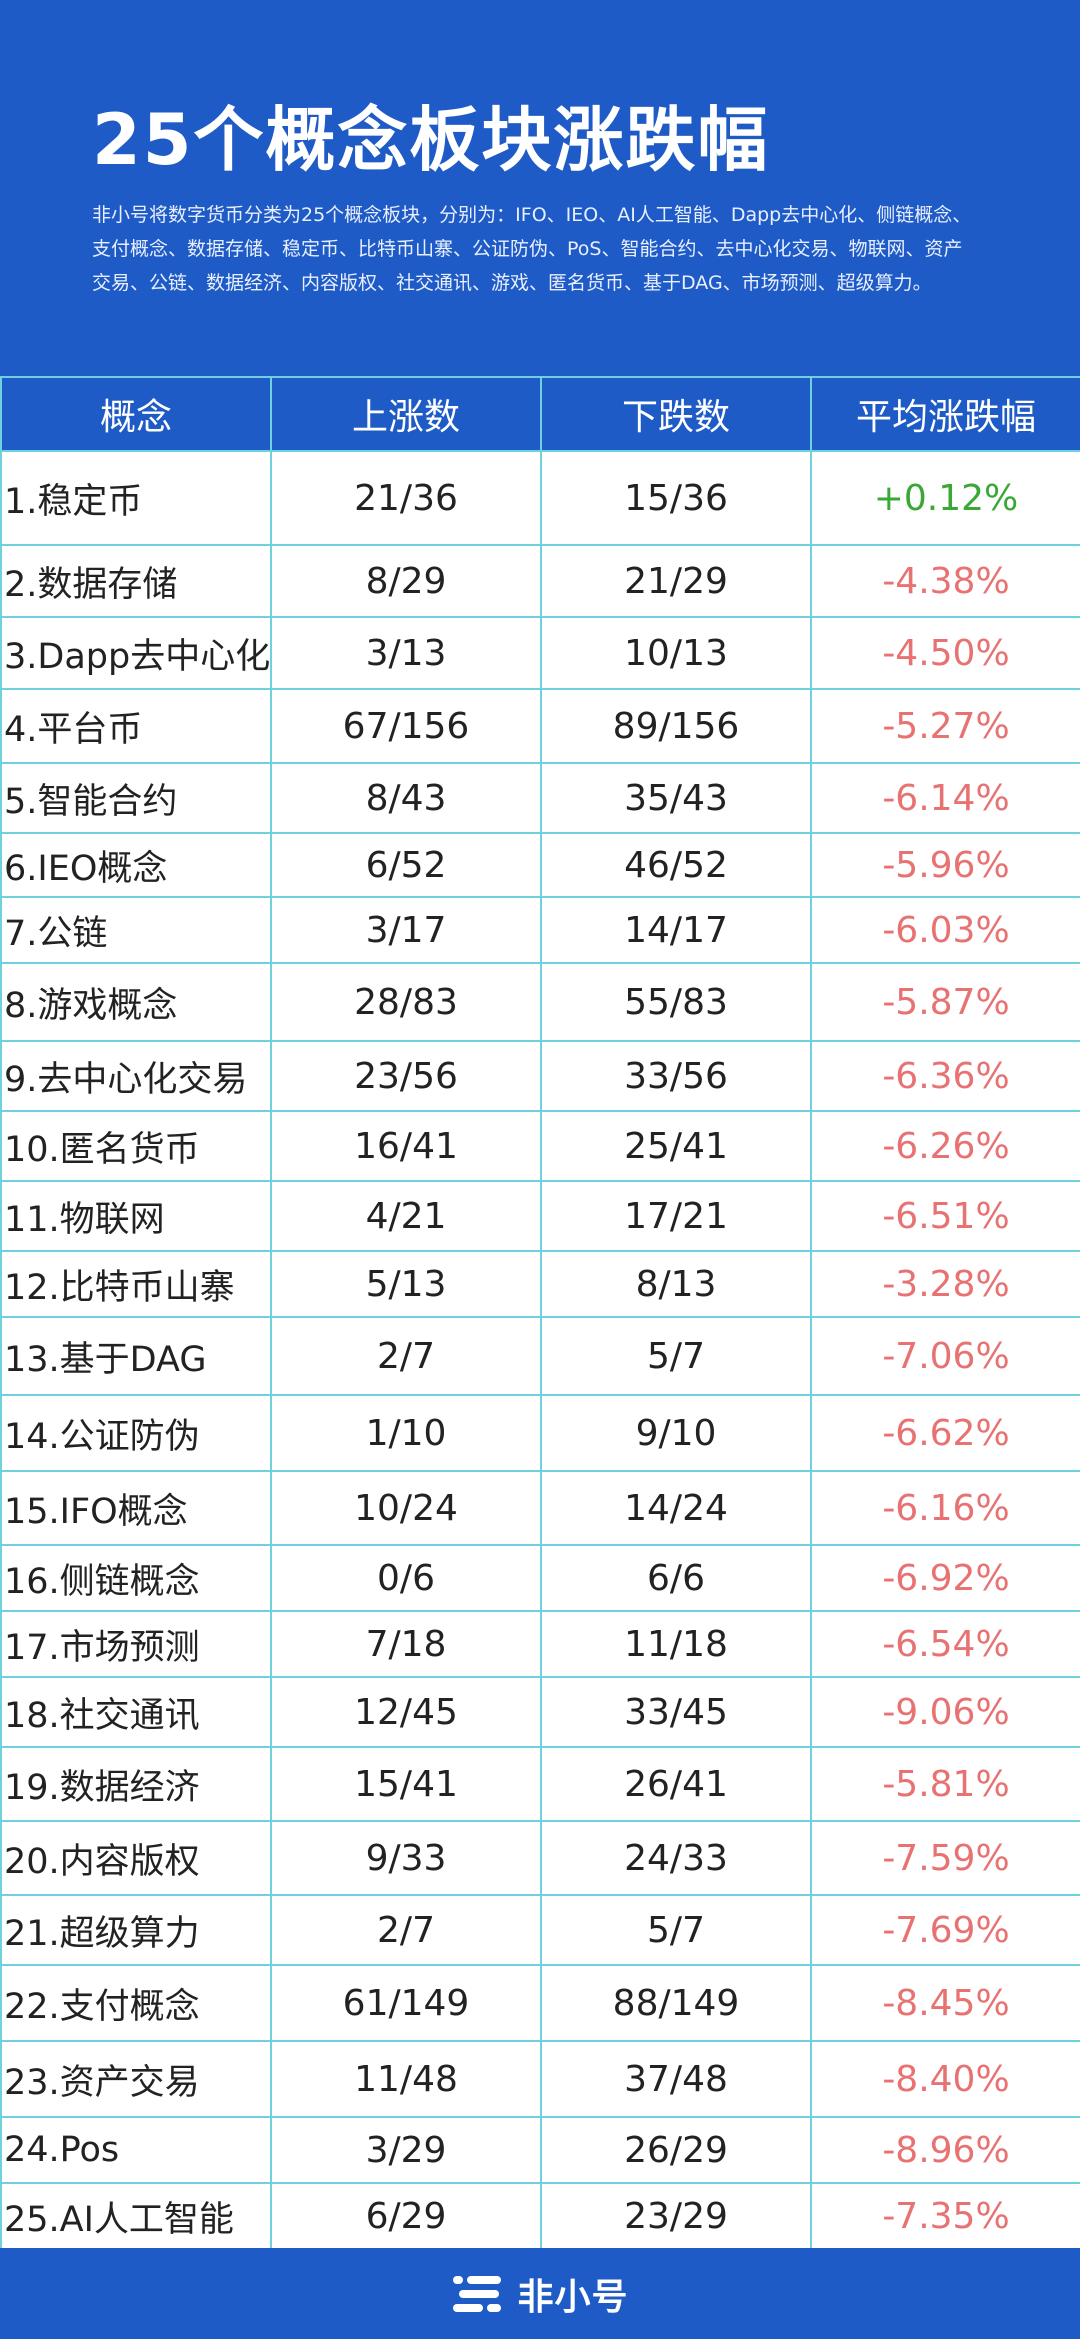 This screenshot has width=1080, height=2339. What do you see at coordinates (136, 1578) in the screenshot?
I see `concept-name-cell: 16.侧链概念` at bounding box center [136, 1578].